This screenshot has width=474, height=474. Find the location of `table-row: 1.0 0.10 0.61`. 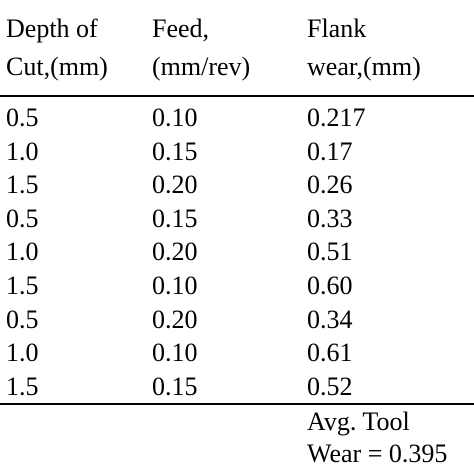

table-row: 1.0 0.10 0.61 is located at coordinates (237, 353).